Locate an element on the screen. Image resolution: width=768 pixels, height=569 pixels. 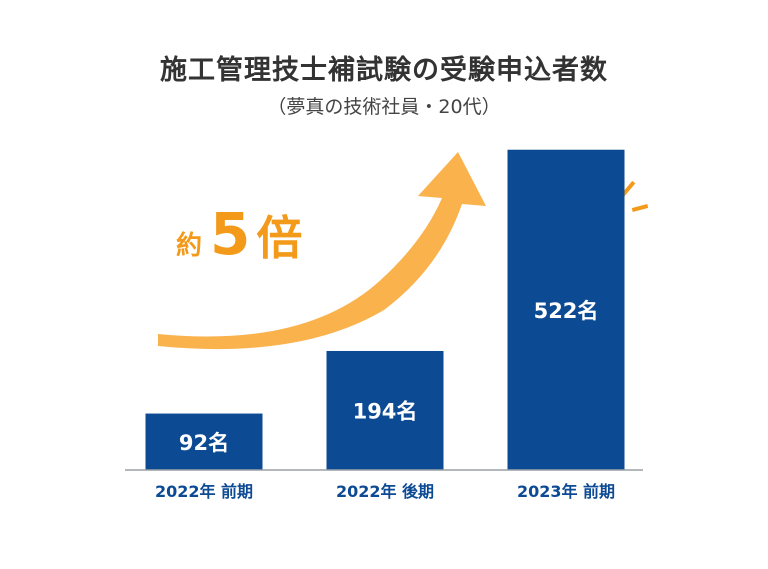
x-tick-label: 2022年 前期 is located at coordinates (204, 491).